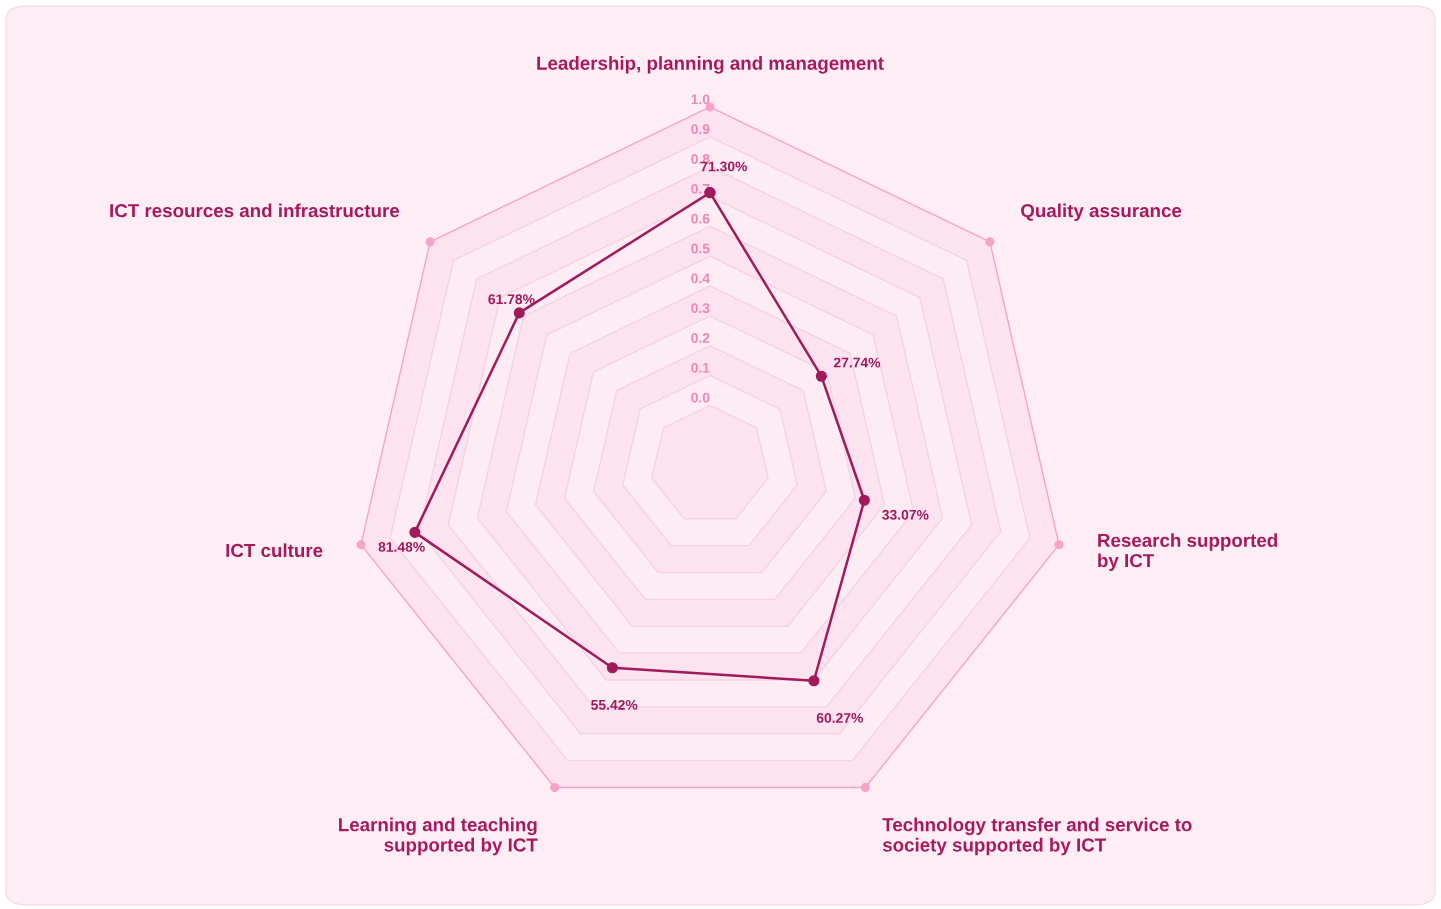 The width and height of the screenshot is (1441, 909). What do you see at coordinates (700, 218) in the screenshot?
I see `y-tick-label: 0.6` at bounding box center [700, 218].